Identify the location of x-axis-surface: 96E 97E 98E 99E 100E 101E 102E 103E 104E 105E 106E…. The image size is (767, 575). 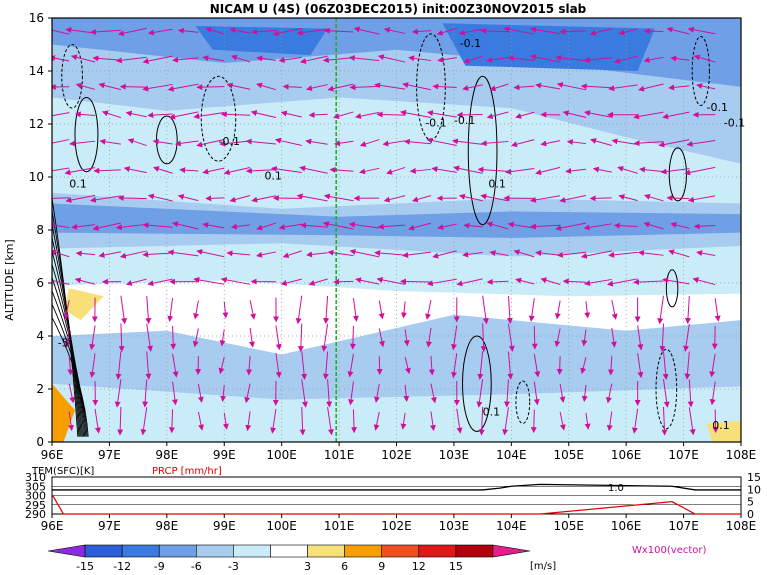
(398, 523).